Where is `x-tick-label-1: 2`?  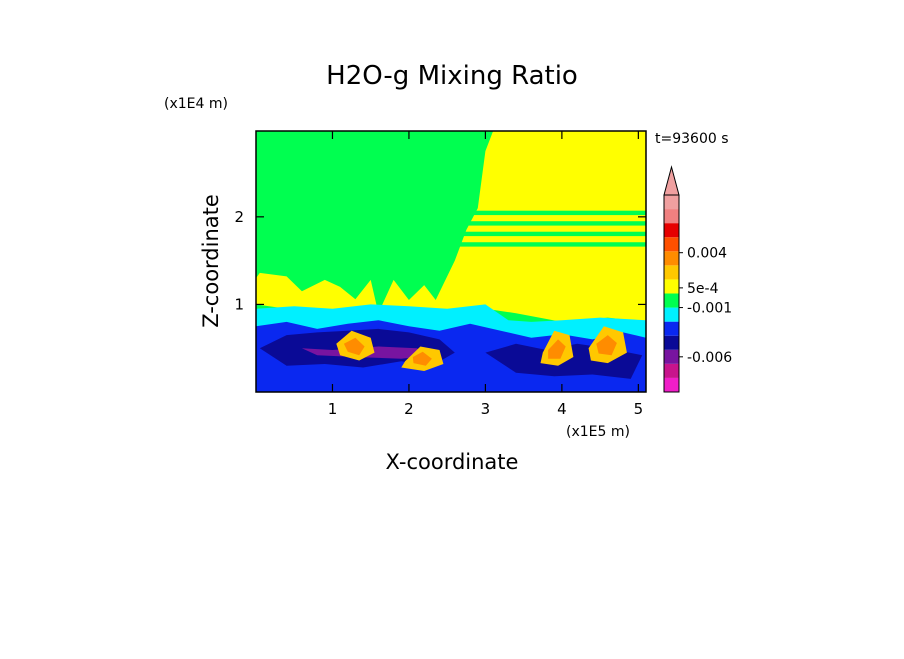
x-tick-label-1: 2 is located at coordinates (409, 409).